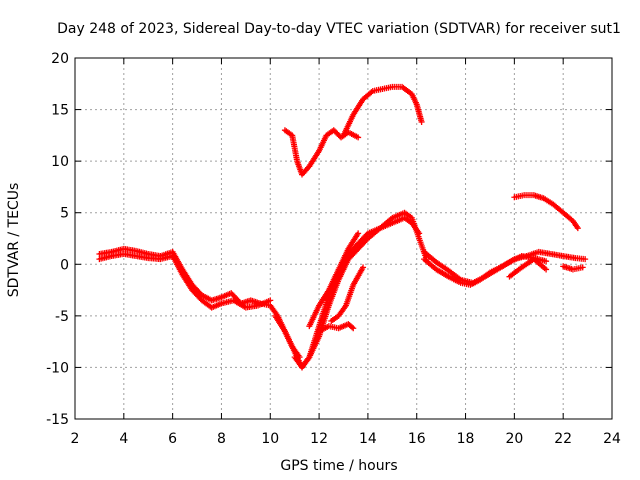 The image size is (640, 480). Describe the element at coordinates (62, 317) in the screenshot. I see `y-tick-label: -5` at that location.